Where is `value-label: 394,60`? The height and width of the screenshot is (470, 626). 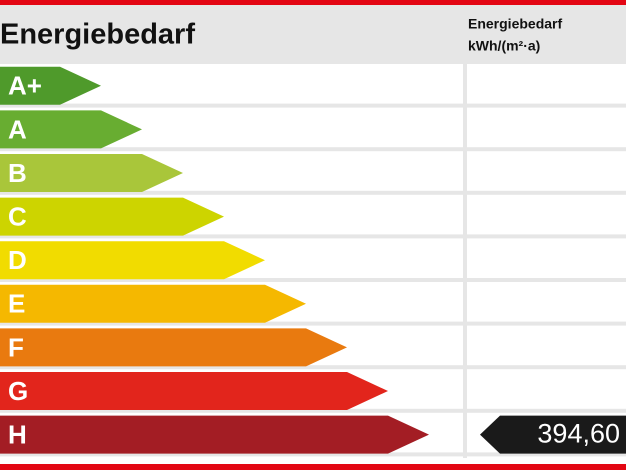 value-label: 394,60 is located at coordinates (578, 434).